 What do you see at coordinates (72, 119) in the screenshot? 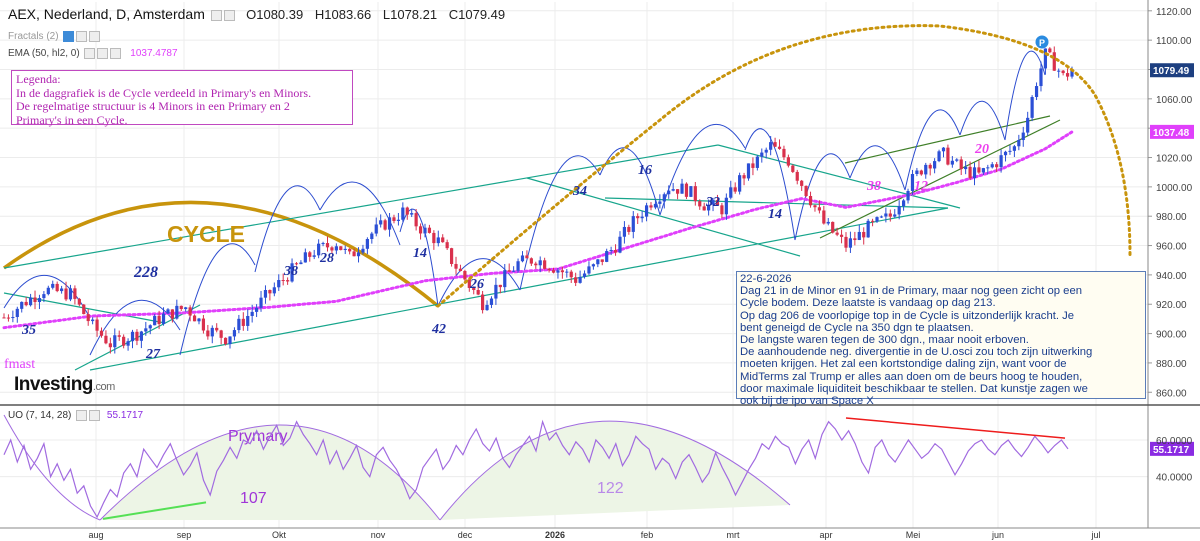
I see `legend-line: Primary's in een Cycle.` at bounding box center [72, 119].